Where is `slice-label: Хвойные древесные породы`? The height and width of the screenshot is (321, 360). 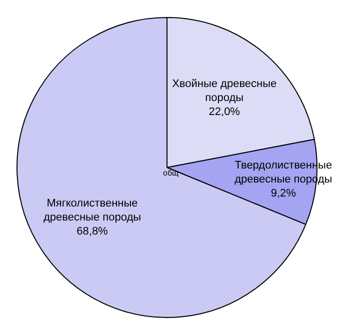 slice-label: Хвойные древесные породы is located at coordinates (224, 91).